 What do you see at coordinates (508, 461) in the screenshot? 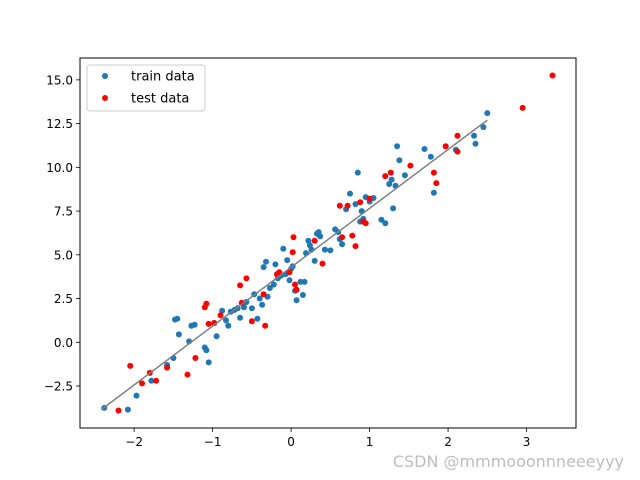
I see `watermark: CSDN @mmmooonnneeeyyy` at bounding box center [508, 461].